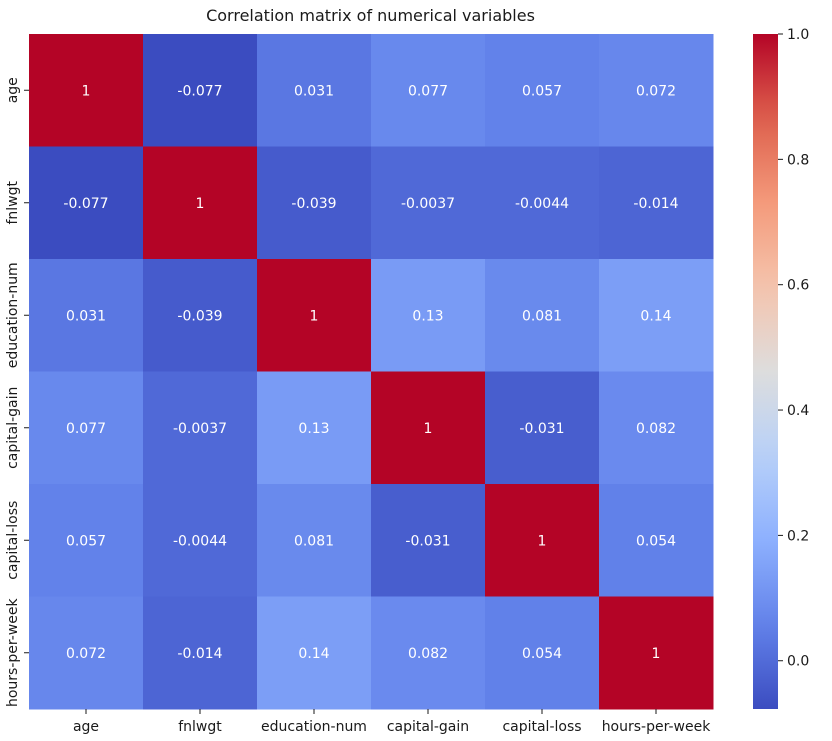 The width and height of the screenshot is (832, 741). I want to click on x-tick-label: hours-per-week, so click(657, 727).